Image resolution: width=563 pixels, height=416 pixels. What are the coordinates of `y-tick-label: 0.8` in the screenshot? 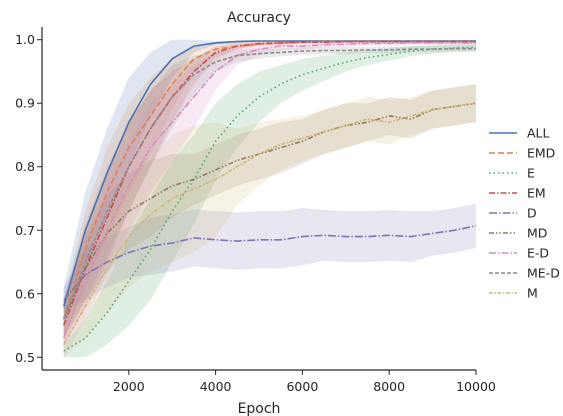 It's located at (25, 166).